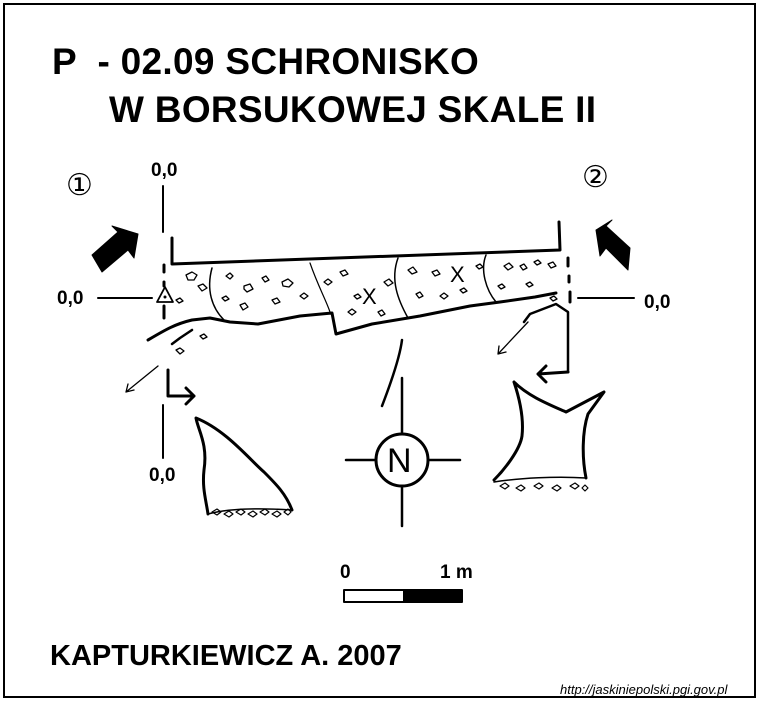  I want to click on cave-wall-bottom, so click(352, 316).